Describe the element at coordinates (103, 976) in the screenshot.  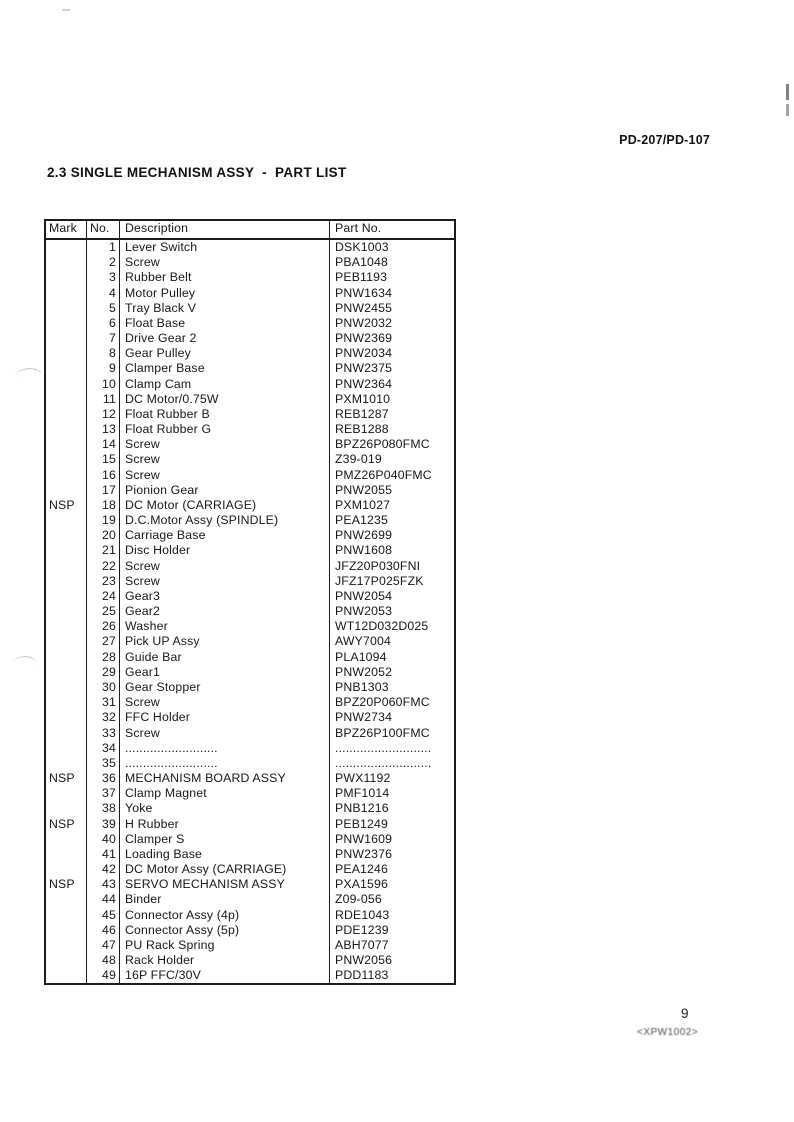
I see `cell-no: 49` at that location.